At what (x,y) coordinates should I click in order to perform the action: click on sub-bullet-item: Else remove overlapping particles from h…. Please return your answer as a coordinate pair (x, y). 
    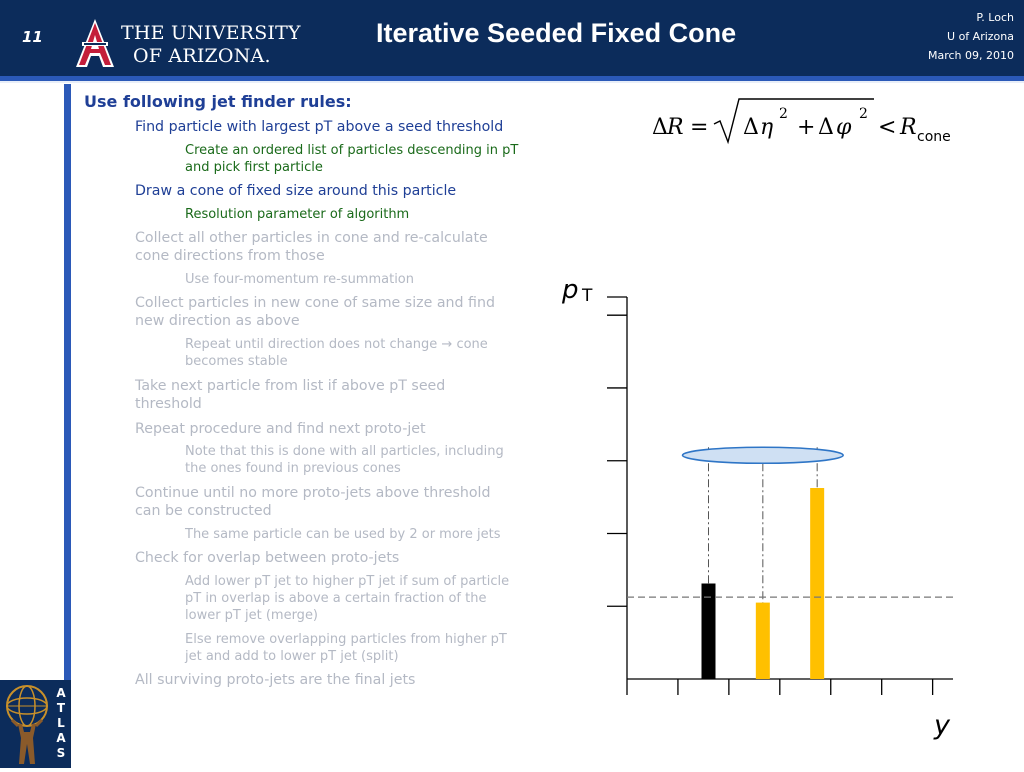
    Looking at the image, I should click on (346, 648).